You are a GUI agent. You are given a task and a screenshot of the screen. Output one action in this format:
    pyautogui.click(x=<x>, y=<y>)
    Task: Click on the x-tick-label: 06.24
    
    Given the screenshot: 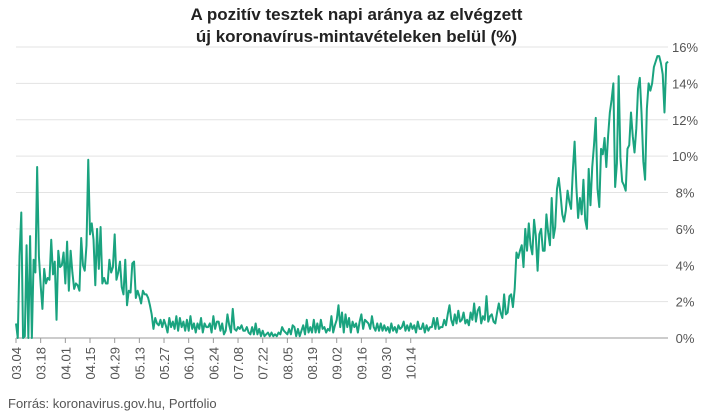 What is the action you would take?
    pyautogui.click(x=213, y=363)
    